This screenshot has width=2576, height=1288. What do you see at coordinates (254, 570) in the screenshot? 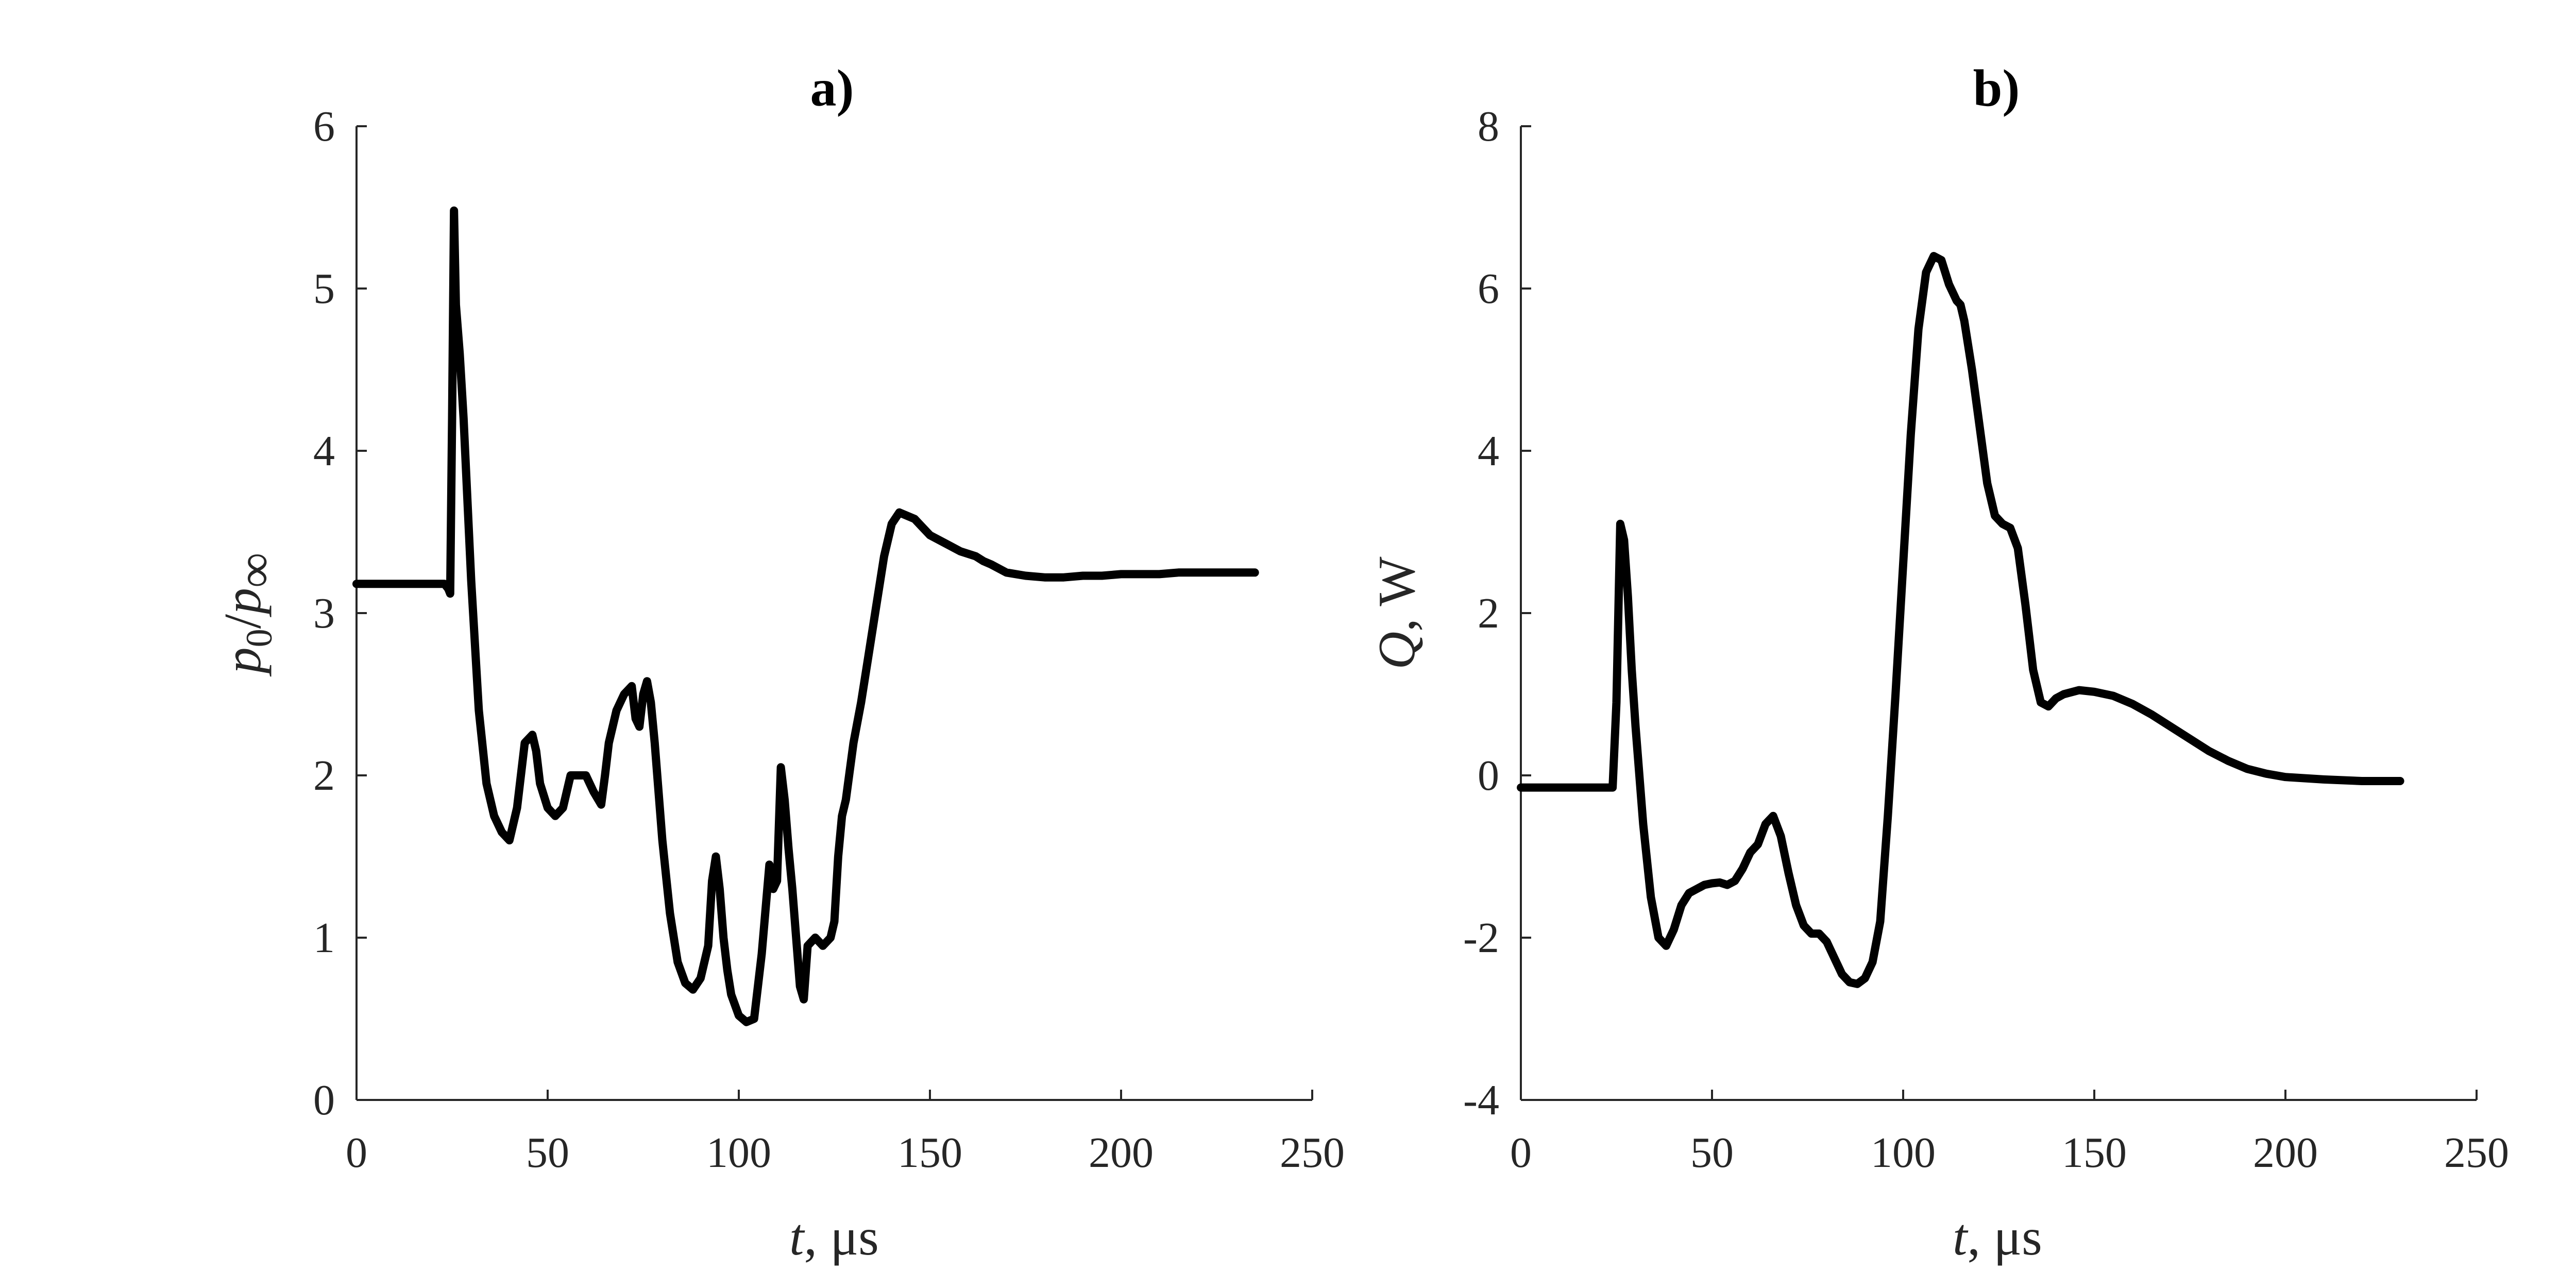
I see `panel-a-y-label-sub-inf: ∞` at bounding box center [254, 570].